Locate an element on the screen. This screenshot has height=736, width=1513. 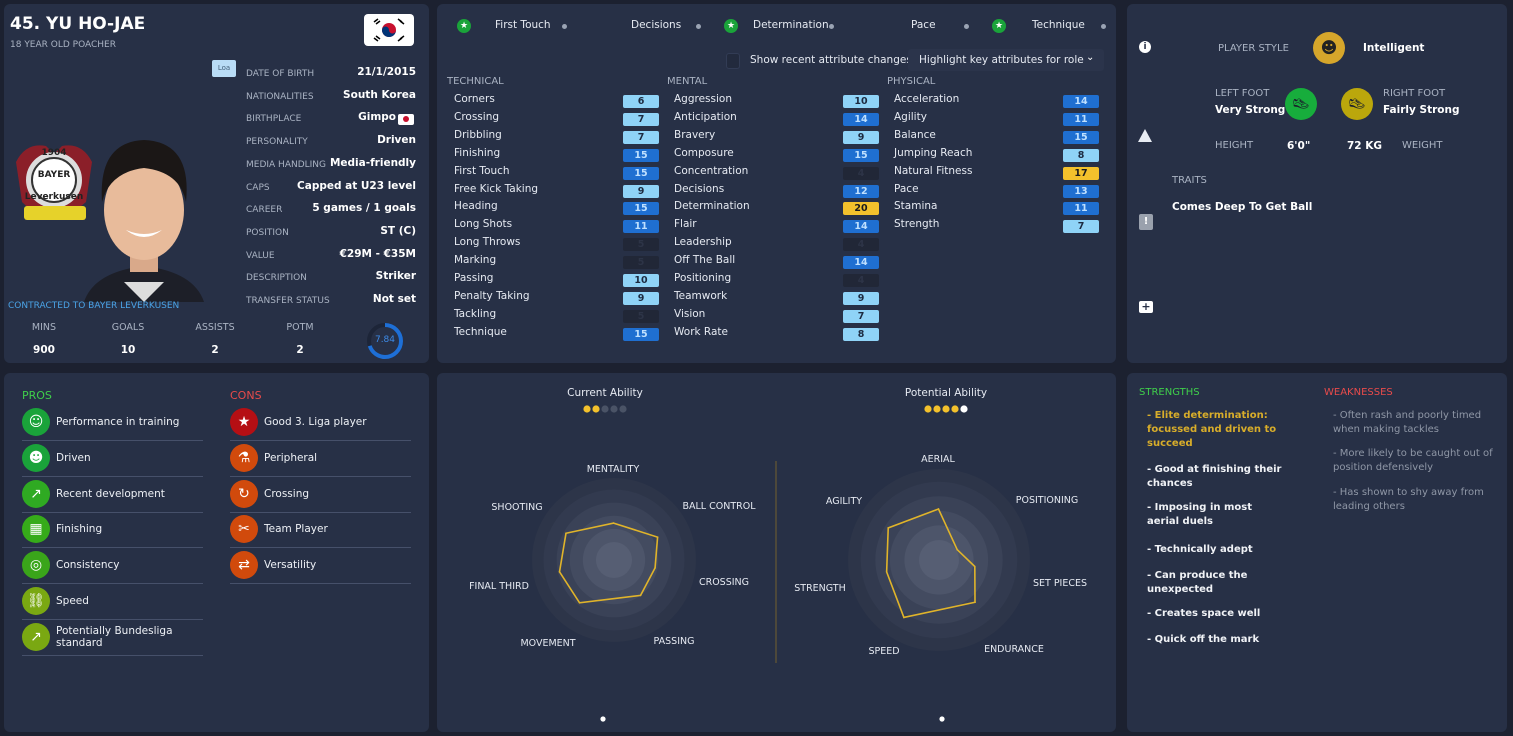
medical-kit-icon: + is located at coordinates (1146, 307).